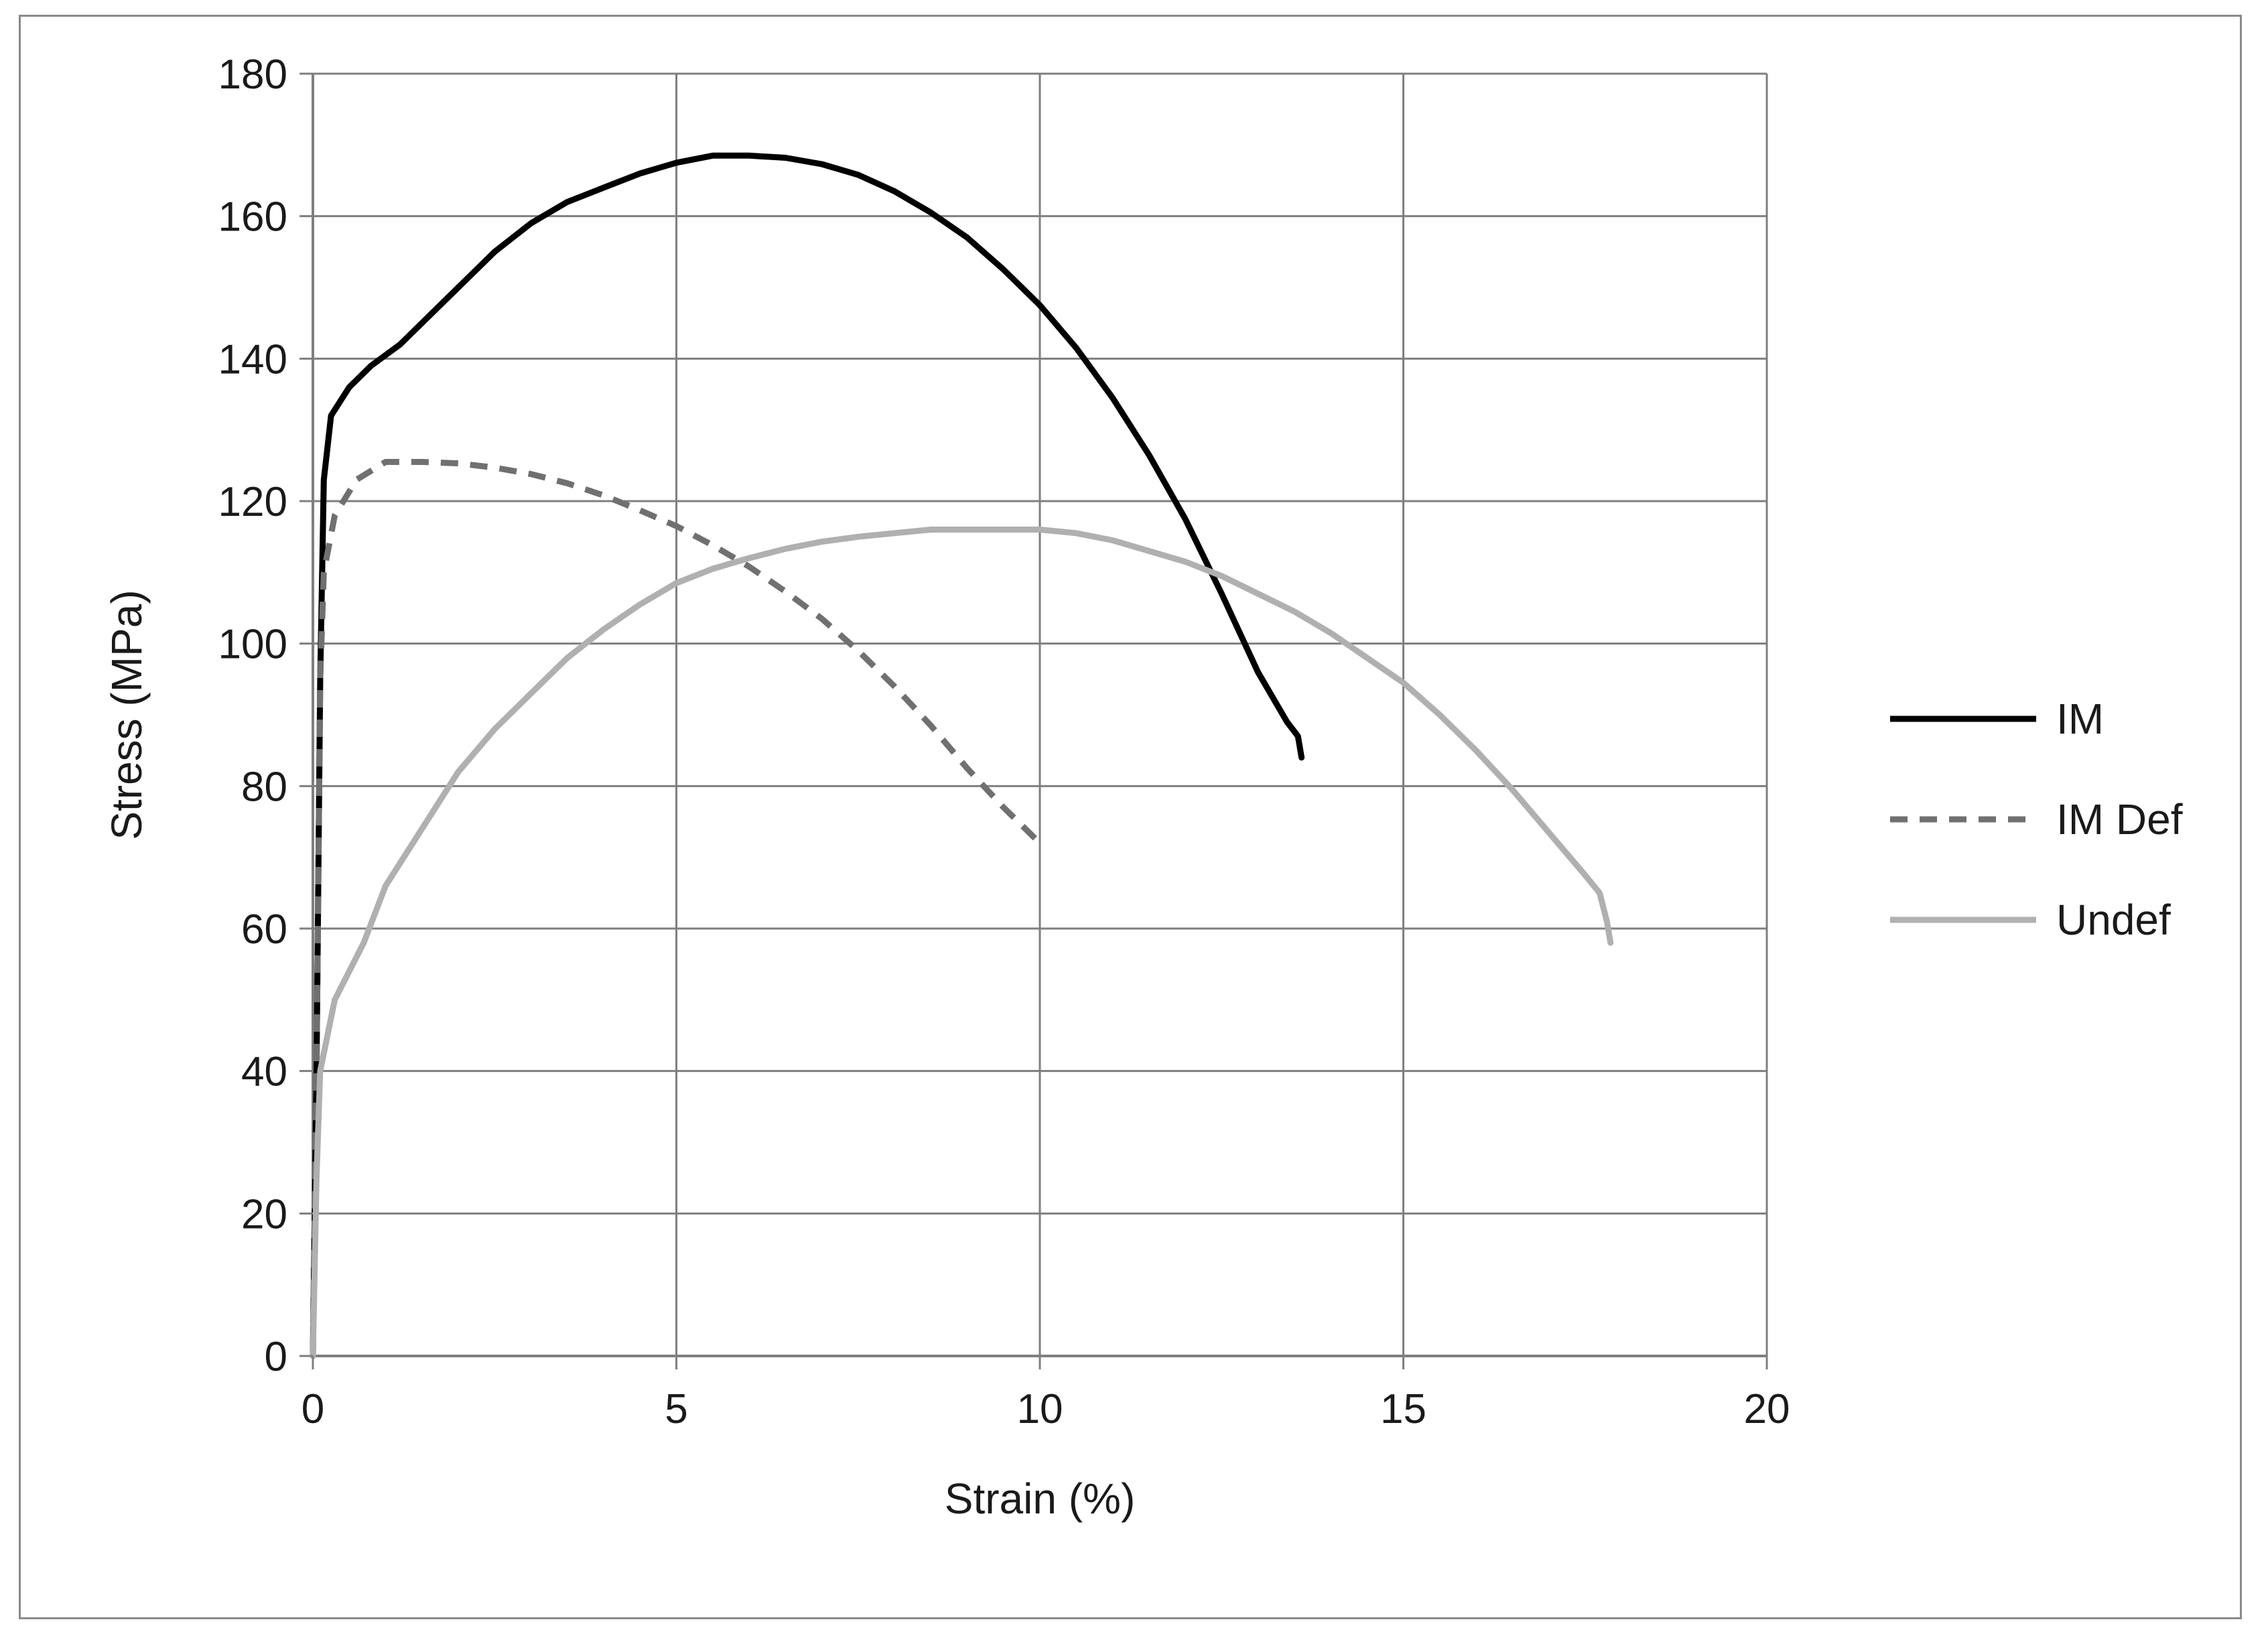 This screenshot has width=2268, height=1634. Describe the element at coordinates (276, 1357) in the screenshot. I see `y-tick-label: 0` at that location.